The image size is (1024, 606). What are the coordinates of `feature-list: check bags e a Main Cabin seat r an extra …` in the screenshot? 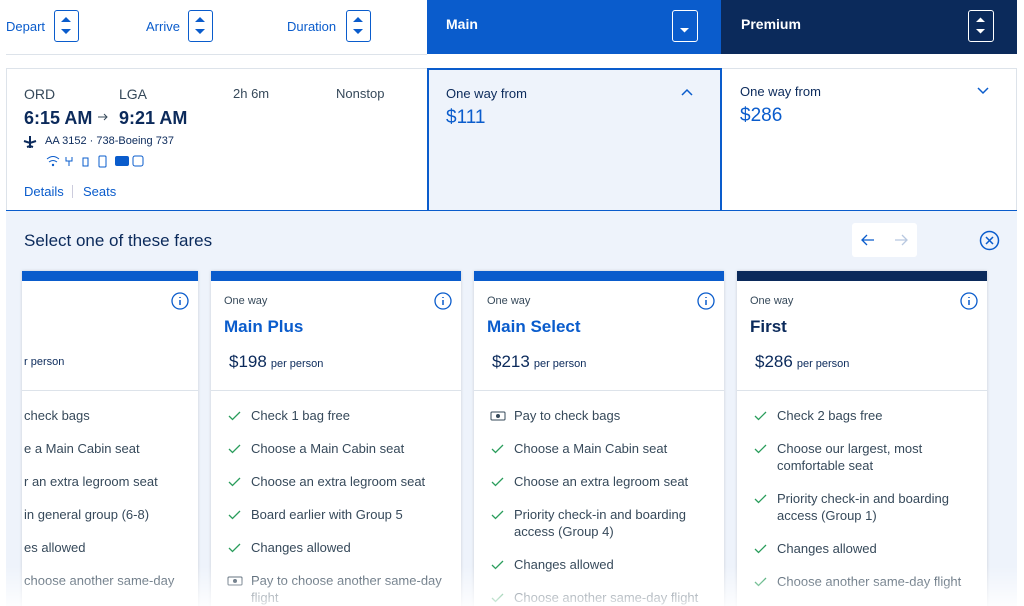 It's located at (110, 498).